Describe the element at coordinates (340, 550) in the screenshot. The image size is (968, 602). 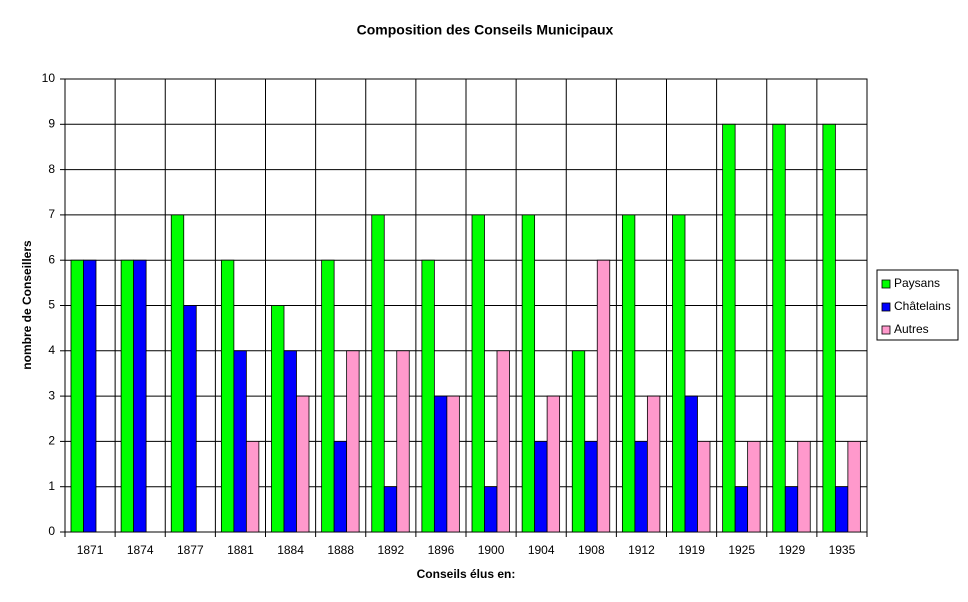
I see `x-tick-label: 1888` at that location.